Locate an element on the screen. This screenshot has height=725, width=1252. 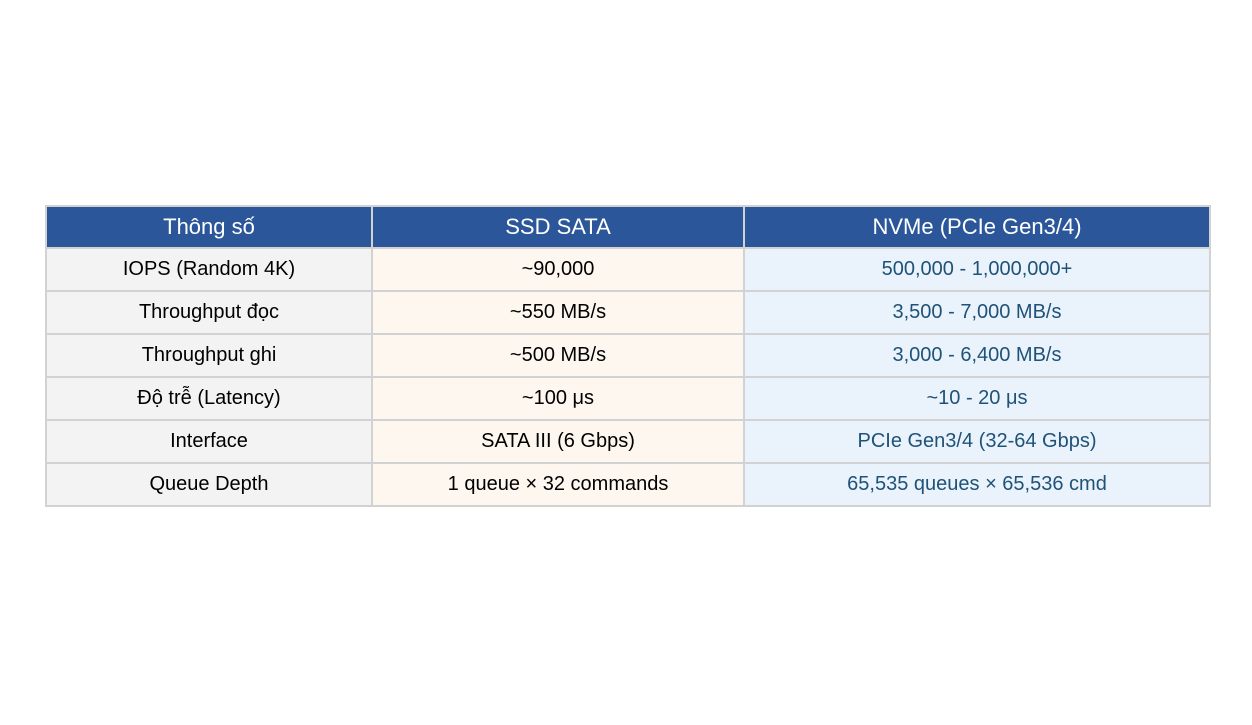
cell-nvme: 65,535 queues × 65,536 cmd is located at coordinates (977, 484).